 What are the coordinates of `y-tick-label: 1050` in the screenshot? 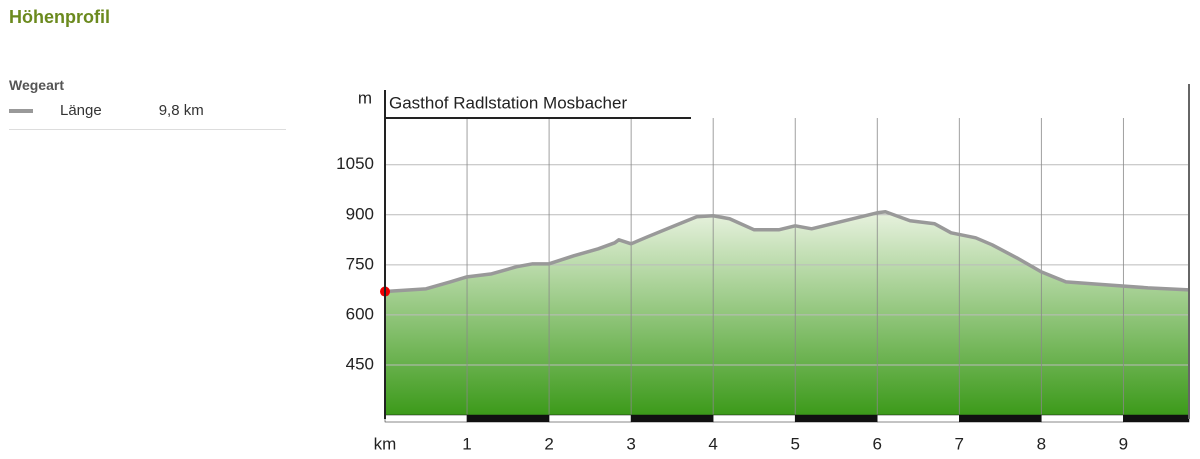 It's located at (355, 163).